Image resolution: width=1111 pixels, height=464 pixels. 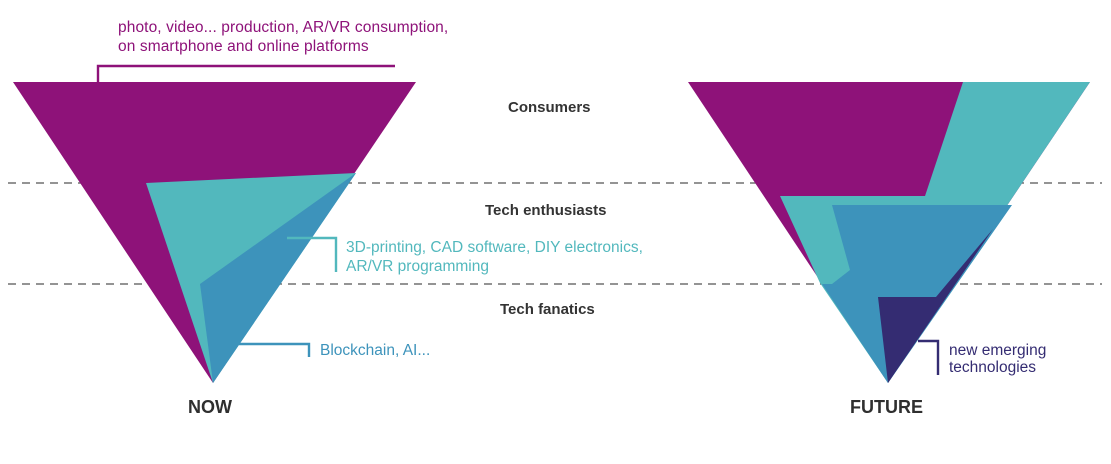 What do you see at coordinates (886, 407) in the screenshot?
I see `future-label: FUTURE` at bounding box center [886, 407].